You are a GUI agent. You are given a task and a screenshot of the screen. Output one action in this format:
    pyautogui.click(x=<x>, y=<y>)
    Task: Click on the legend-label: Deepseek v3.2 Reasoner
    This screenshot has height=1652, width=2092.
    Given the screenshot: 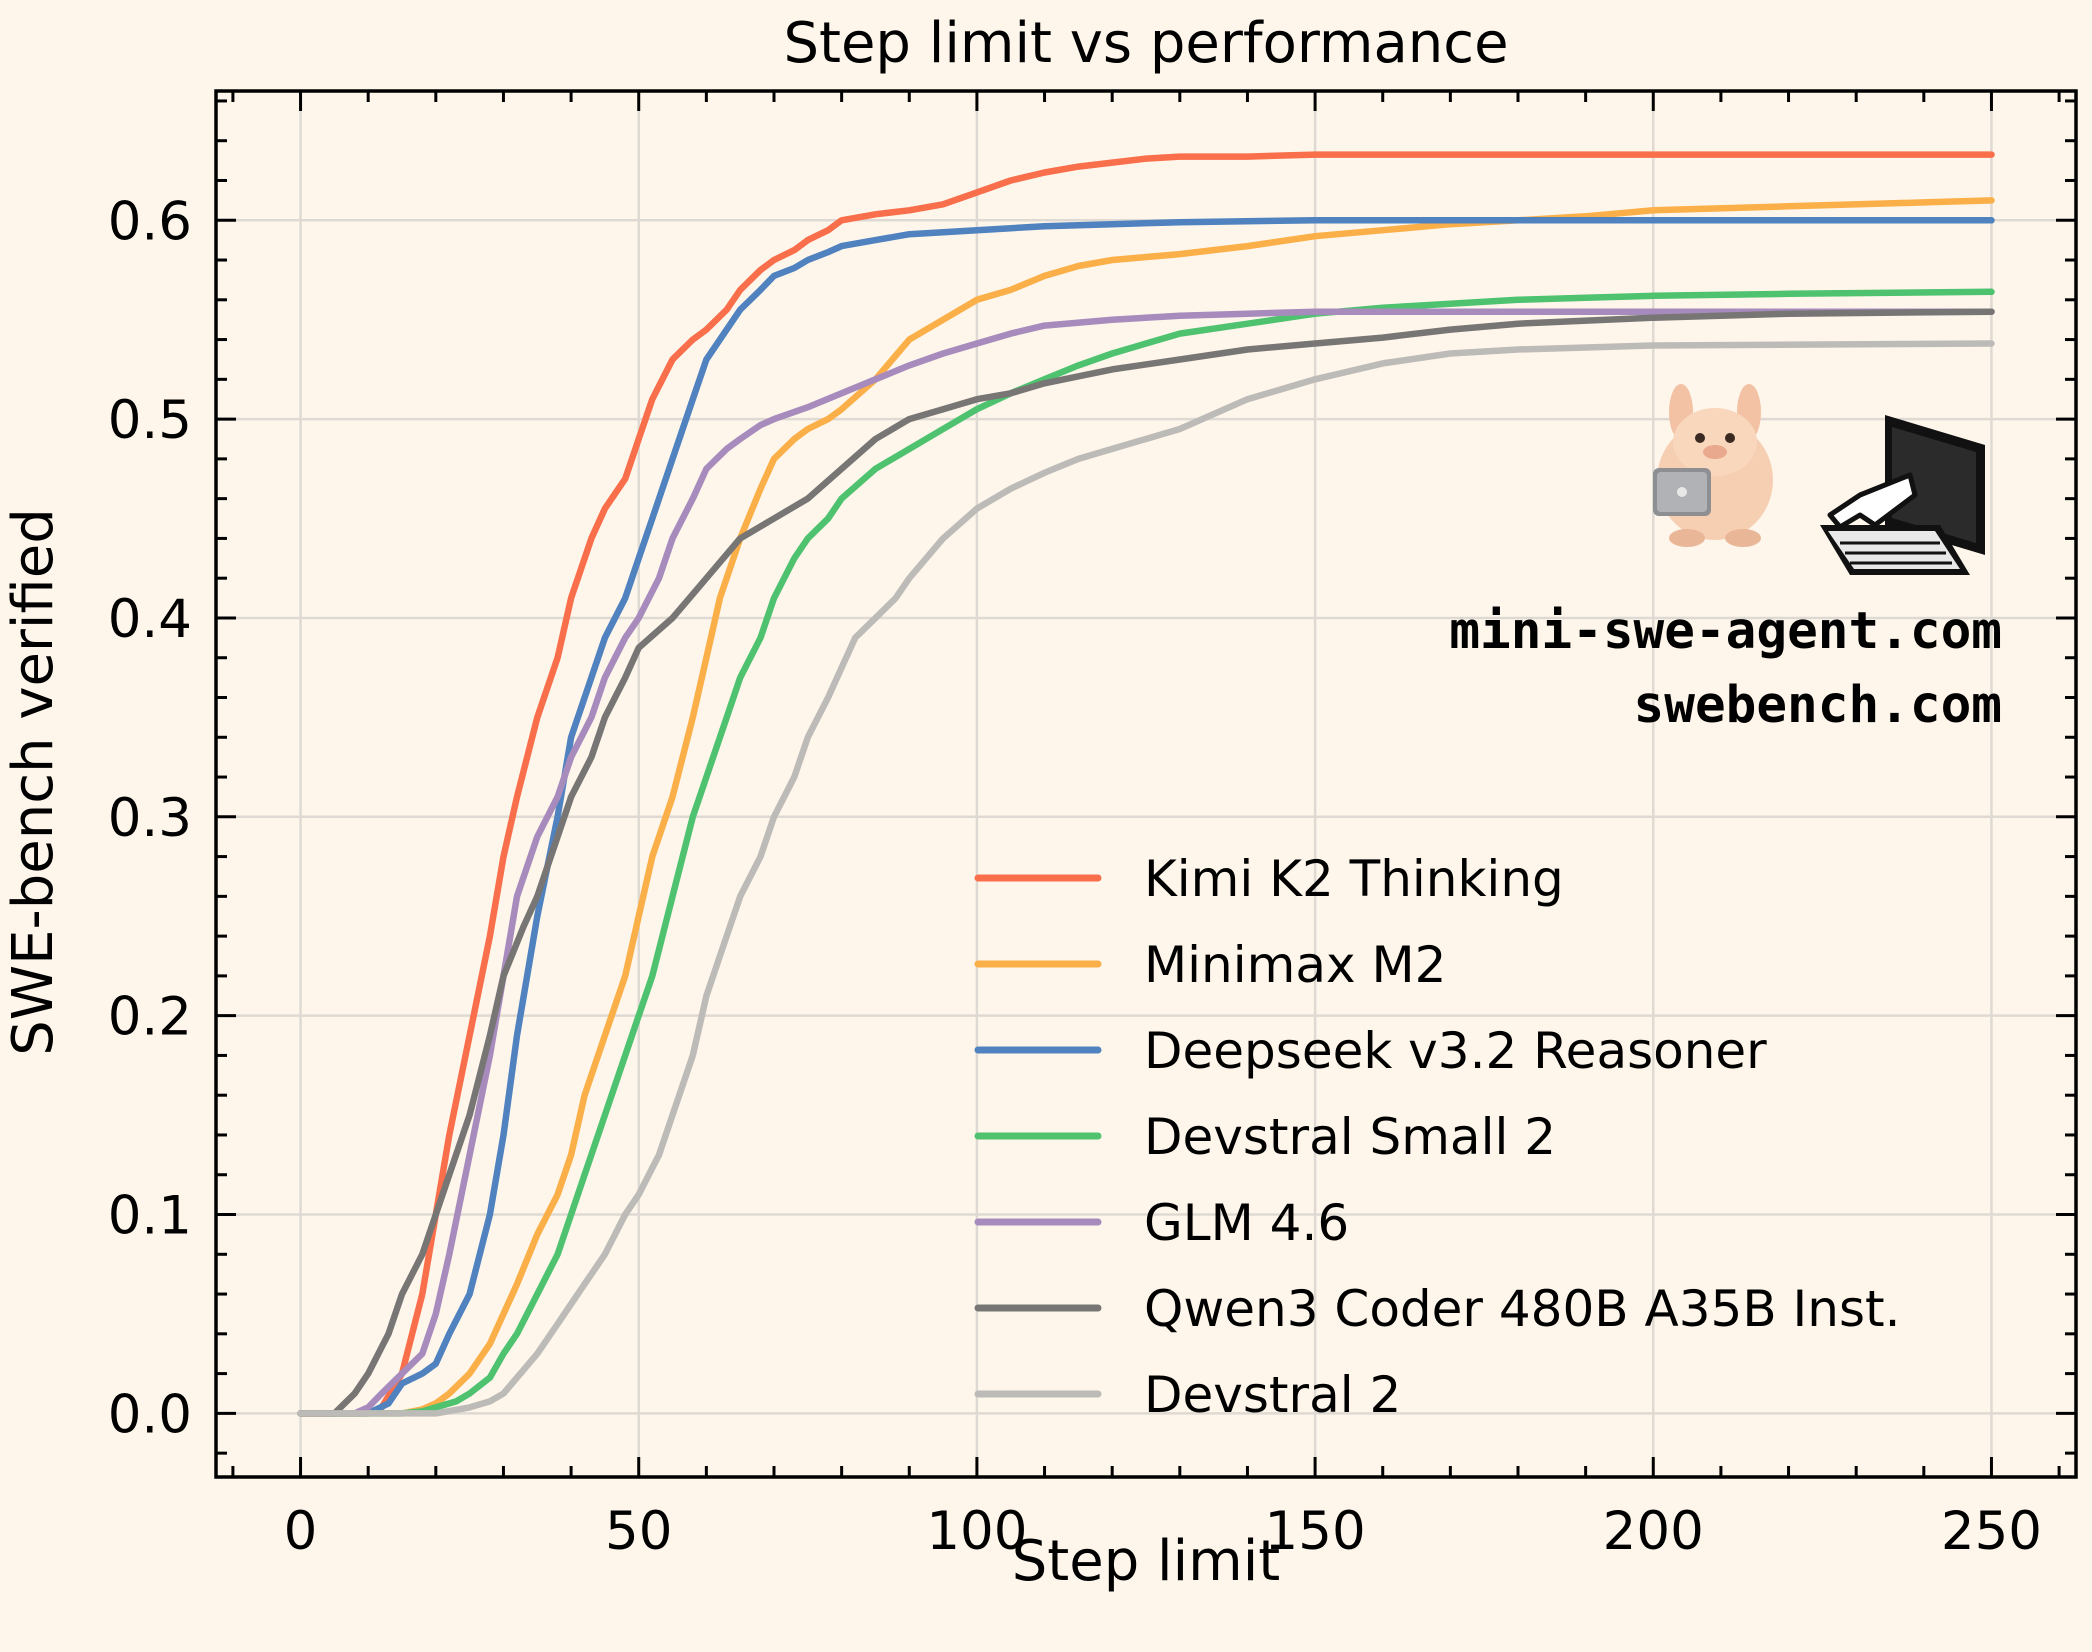 What is the action you would take?
    pyautogui.click(x=1455, y=1051)
    